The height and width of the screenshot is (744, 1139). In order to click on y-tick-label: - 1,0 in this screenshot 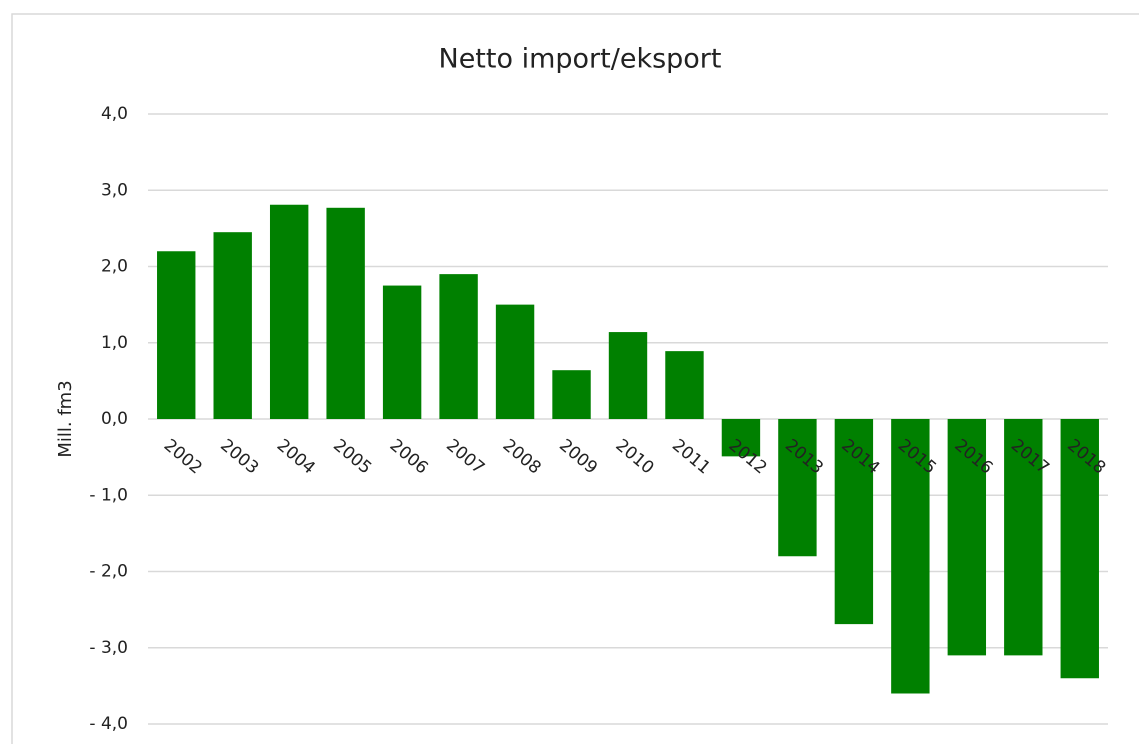, I will do `click(108, 495)`.